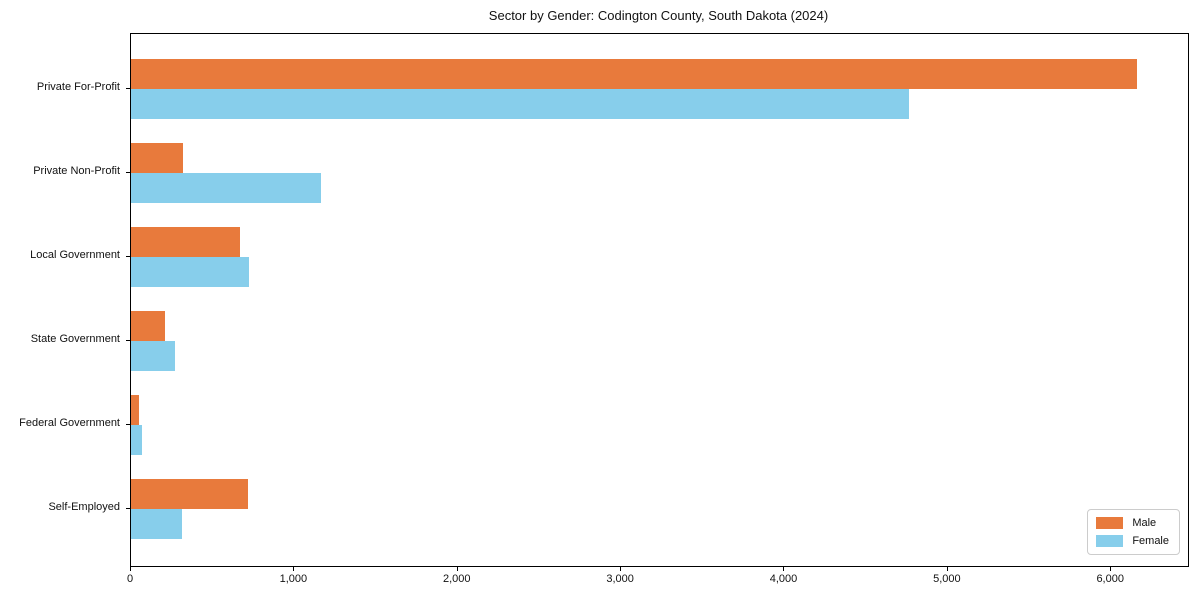 The height and width of the screenshot is (600, 1200). I want to click on legend: Male Female, so click(1133, 532).